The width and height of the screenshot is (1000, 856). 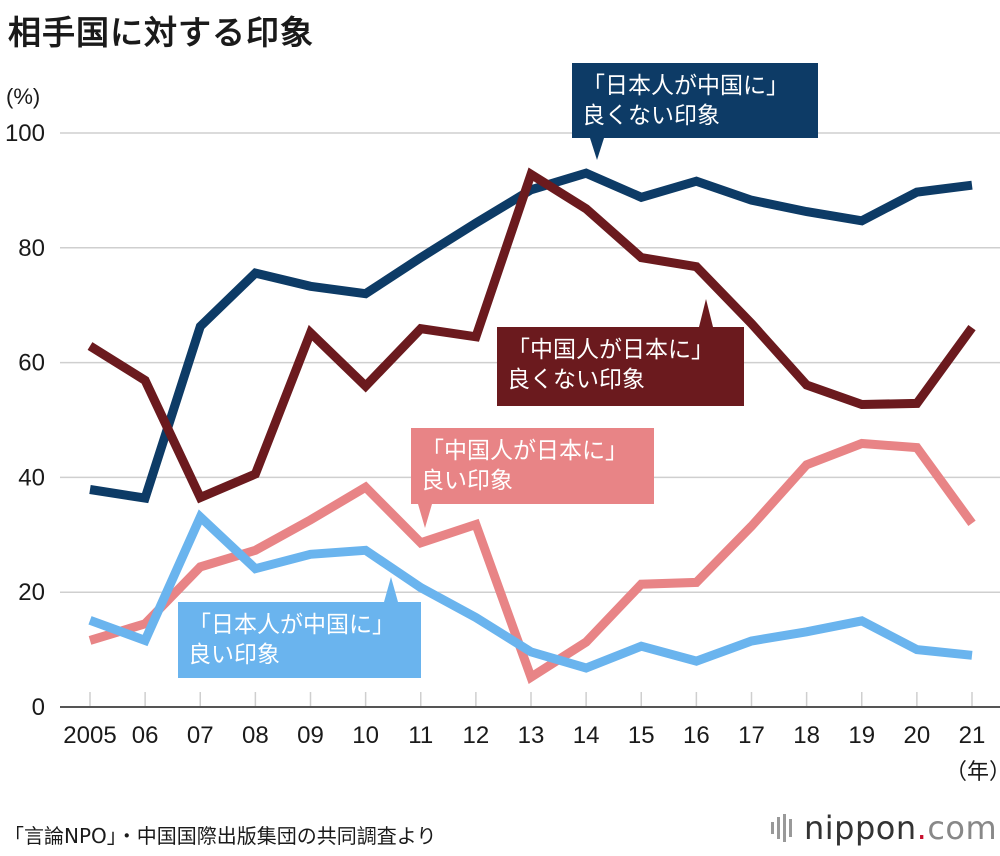 I want to click on x-tick-label: 11, so click(x=420, y=735).